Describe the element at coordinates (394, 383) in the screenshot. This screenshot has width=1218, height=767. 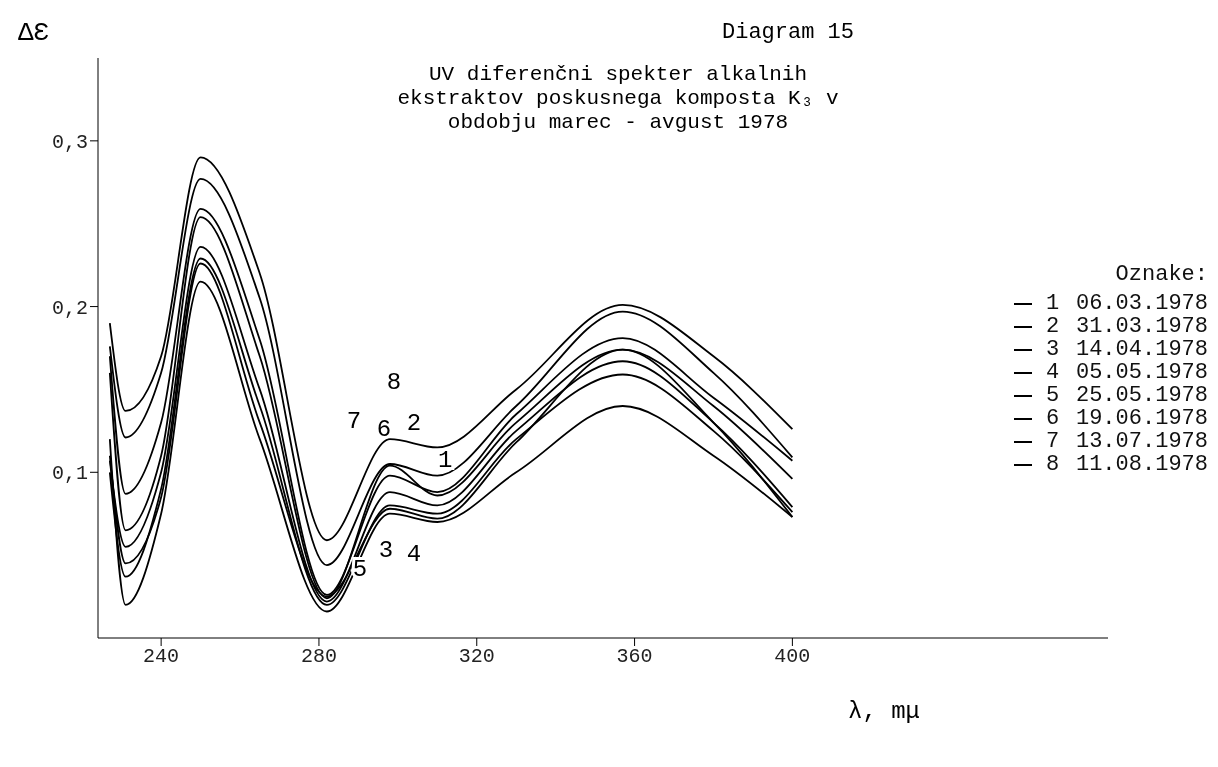
I see `annotation: 8` at that location.